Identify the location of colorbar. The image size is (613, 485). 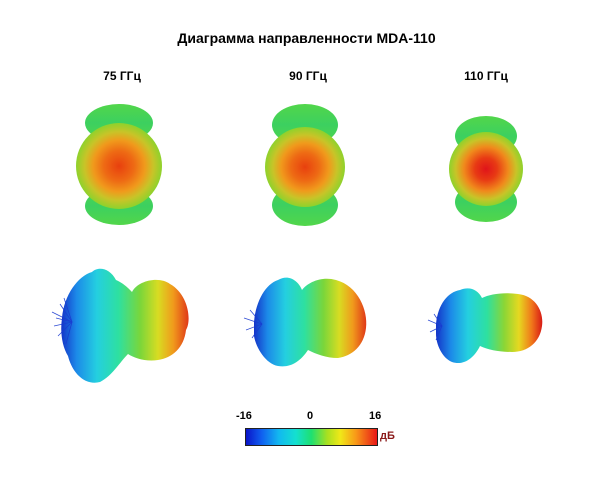
(311, 437).